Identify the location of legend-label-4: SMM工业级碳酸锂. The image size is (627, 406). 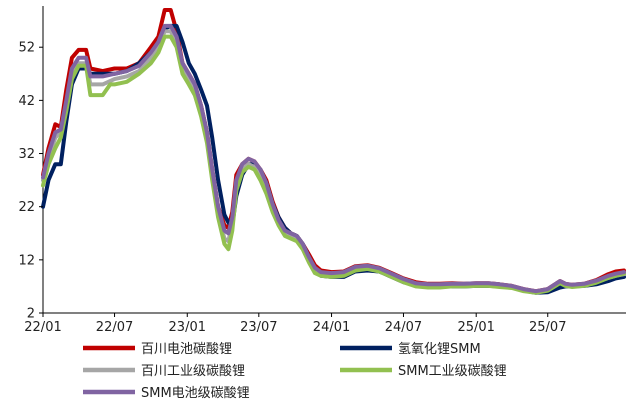
(452, 371).